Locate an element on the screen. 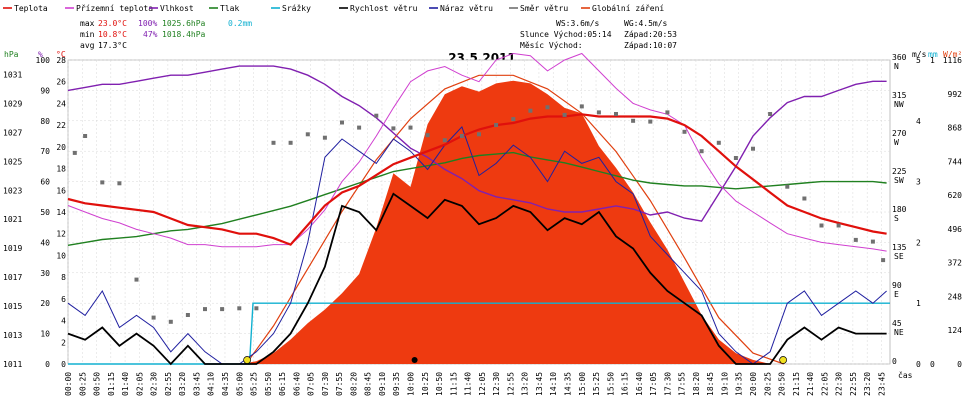 The image size is (966, 400). dir-tick-label: 45 is located at coordinates (897, 323).